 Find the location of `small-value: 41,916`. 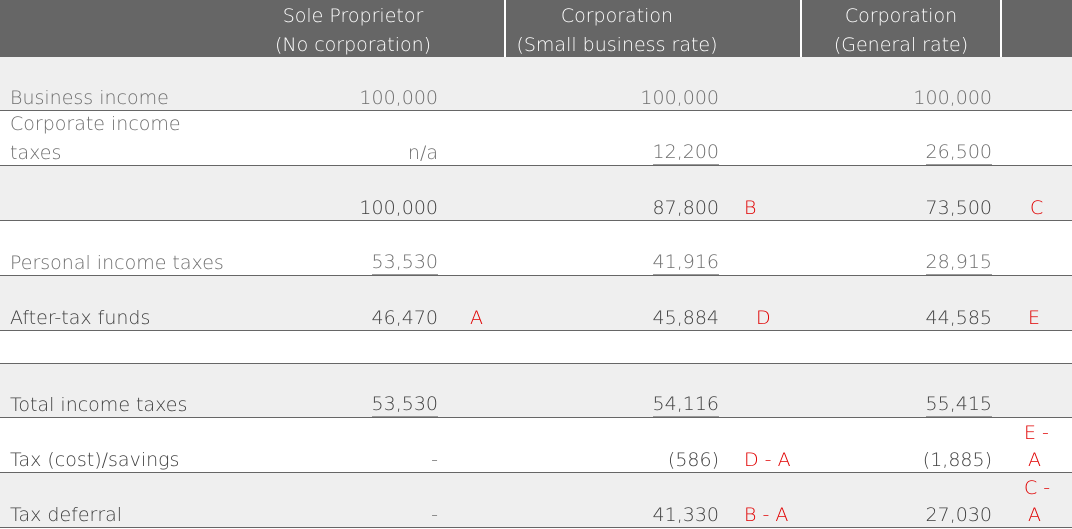

small-value: 41,916 is located at coordinates (685, 263).